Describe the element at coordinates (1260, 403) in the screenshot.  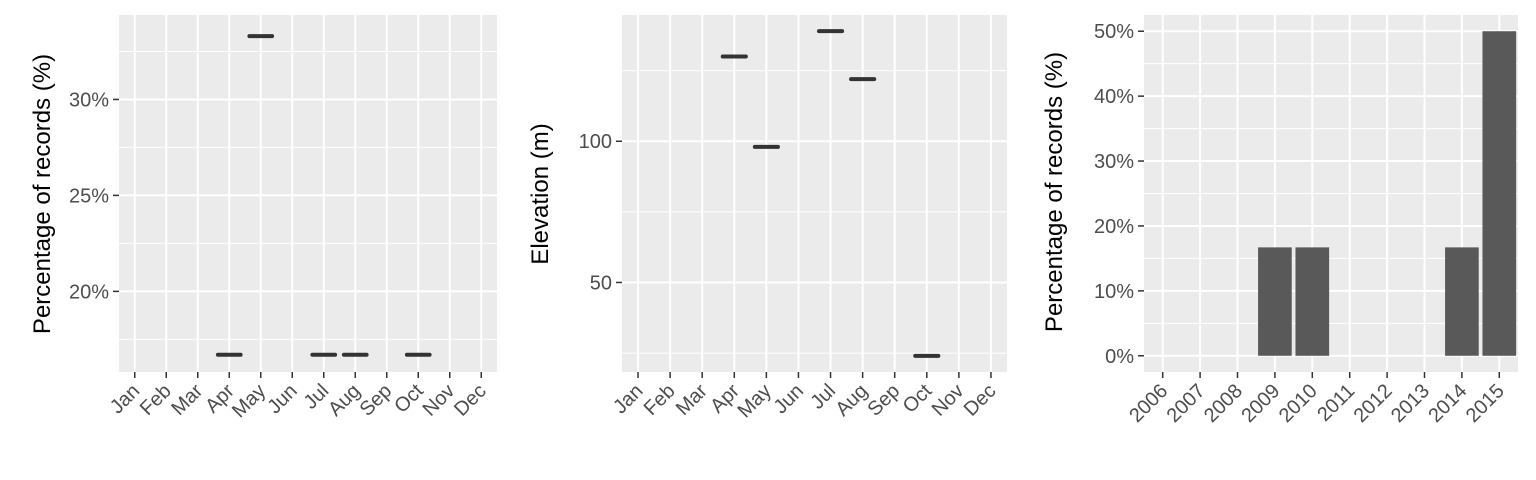
I see `p3-xtick-label: 2009` at that location.